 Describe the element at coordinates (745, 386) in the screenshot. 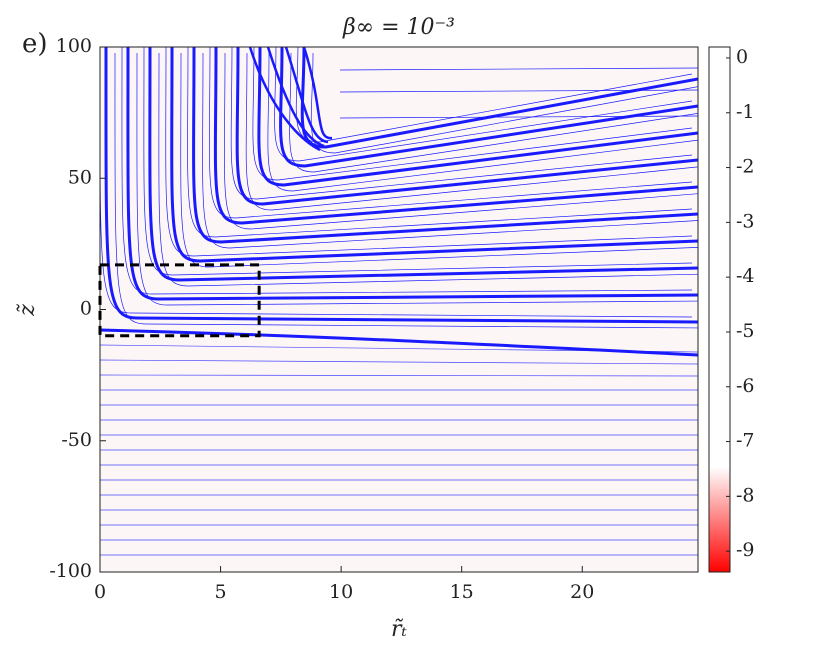

I see `colorbar-tick-label: -6` at that location.